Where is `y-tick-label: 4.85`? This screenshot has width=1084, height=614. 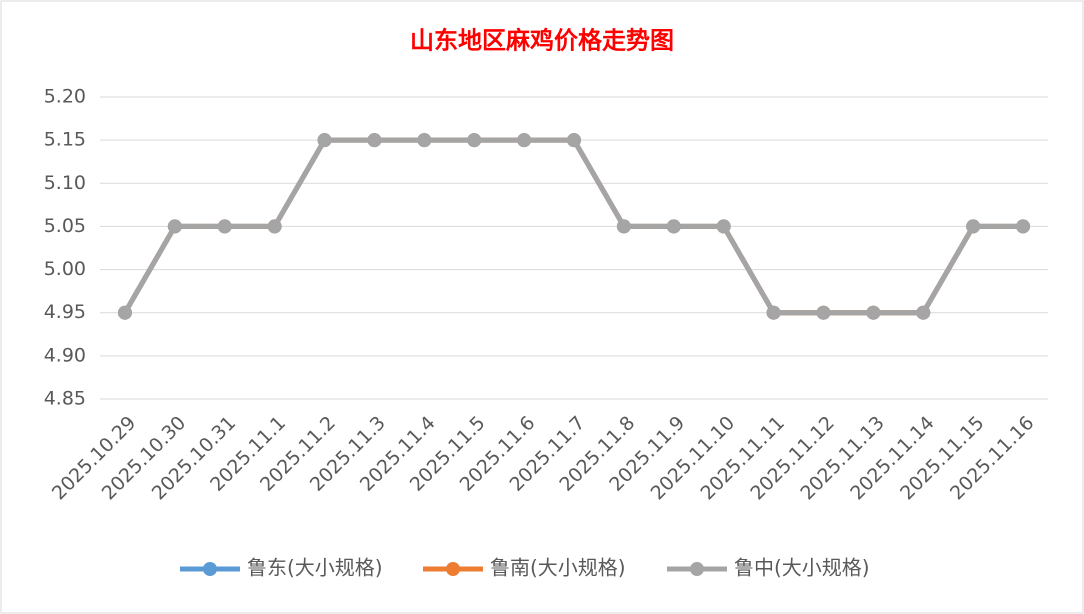 y-tick-label: 4.85 is located at coordinates (65, 399).